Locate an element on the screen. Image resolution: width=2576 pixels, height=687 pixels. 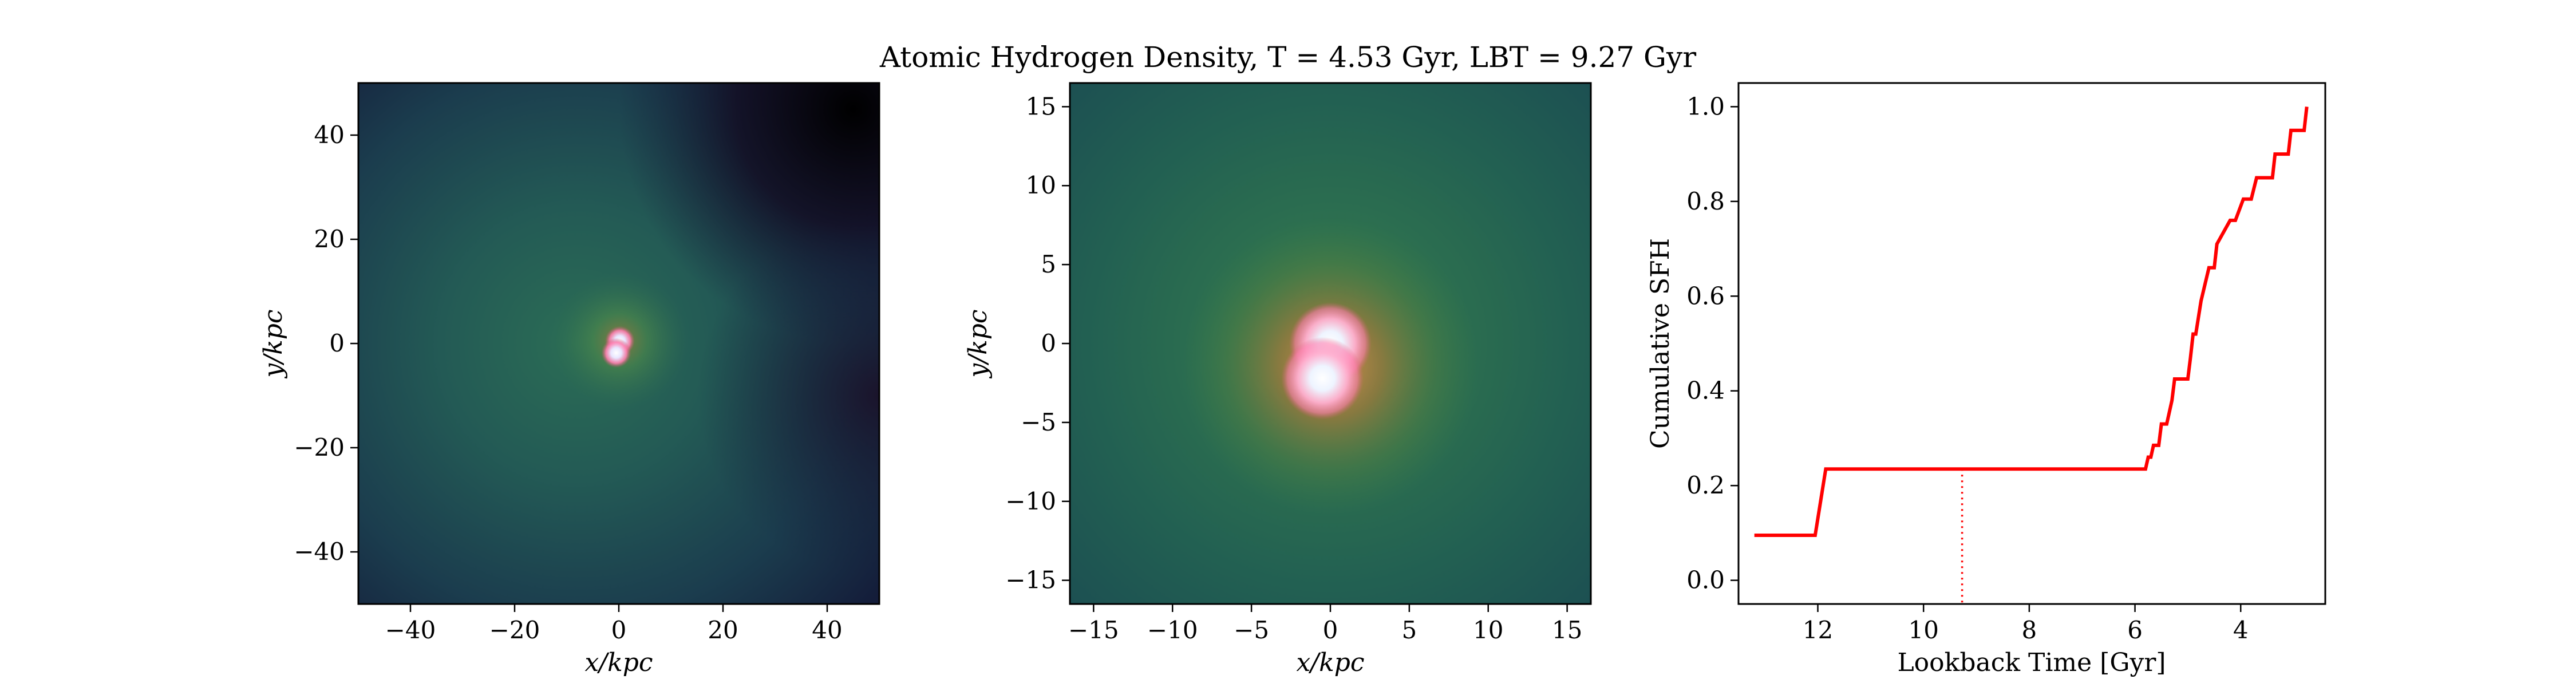
wide-map-xtick-label: 0 is located at coordinates (619, 630).